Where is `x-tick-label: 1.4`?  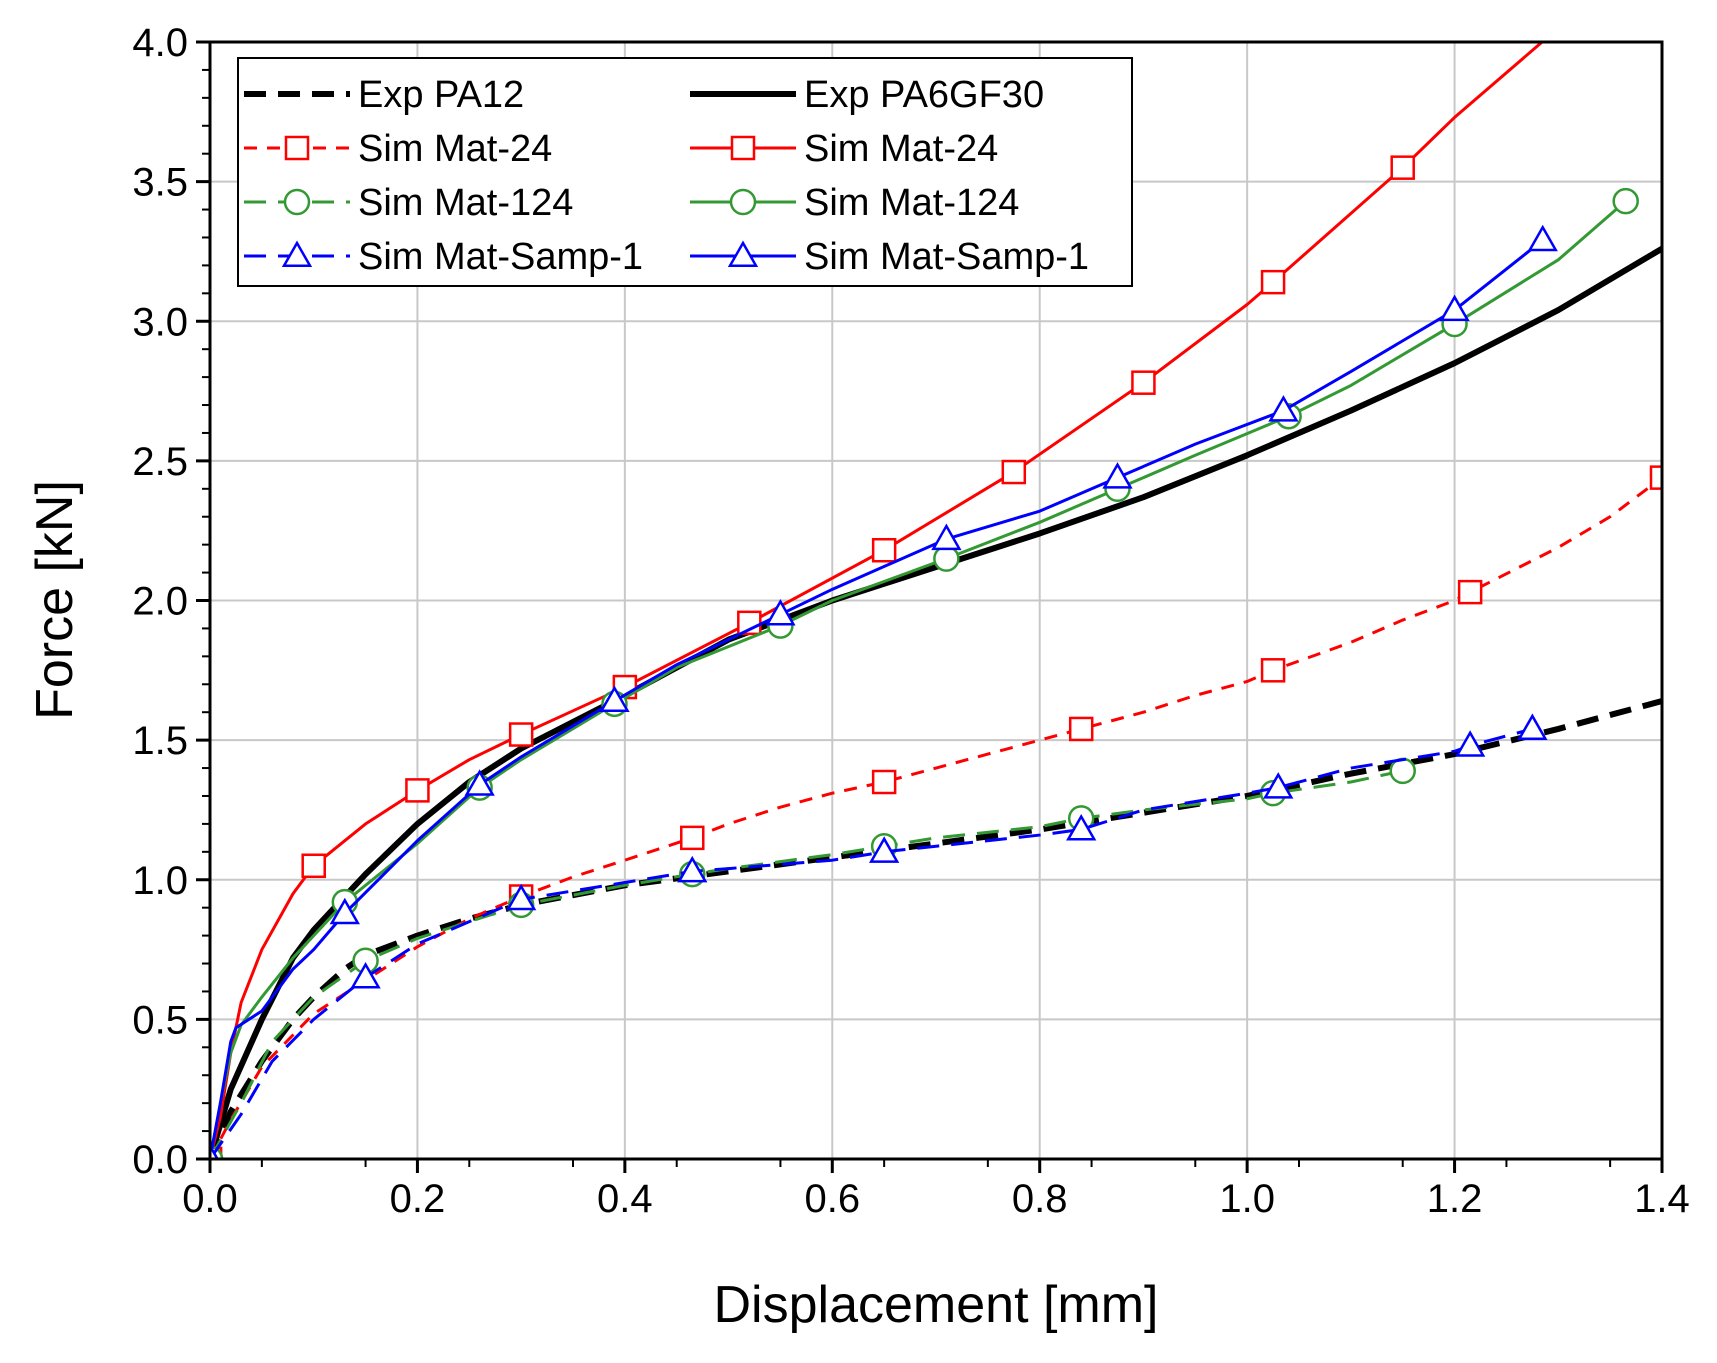
x-tick-label: 1.4 is located at coordinates (1662, 1199).